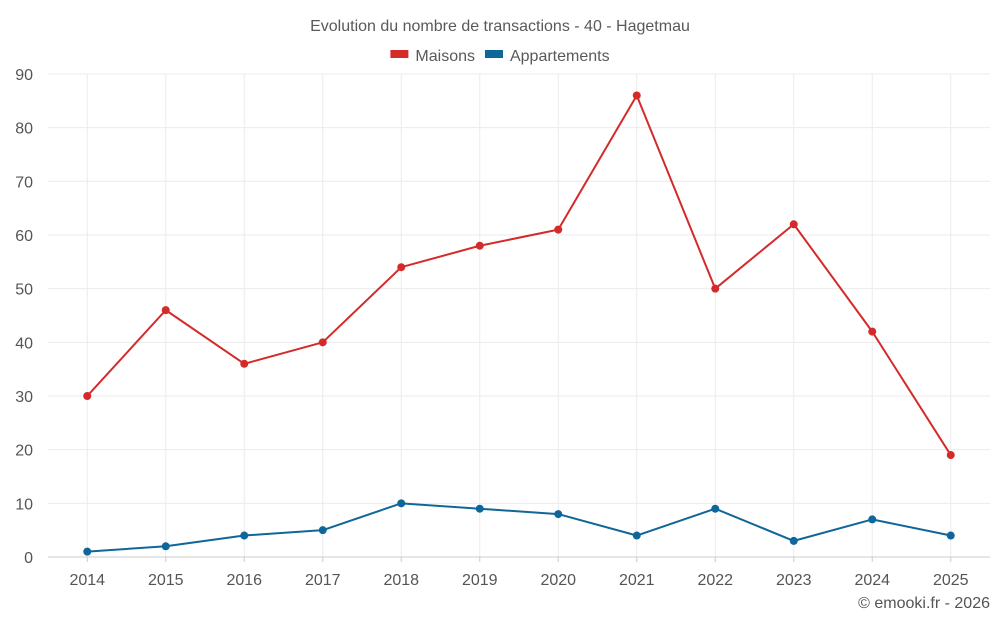 This screenshot has width=1000, height=625. I want to click on x-tick-label: 2018, so click(401, 580).